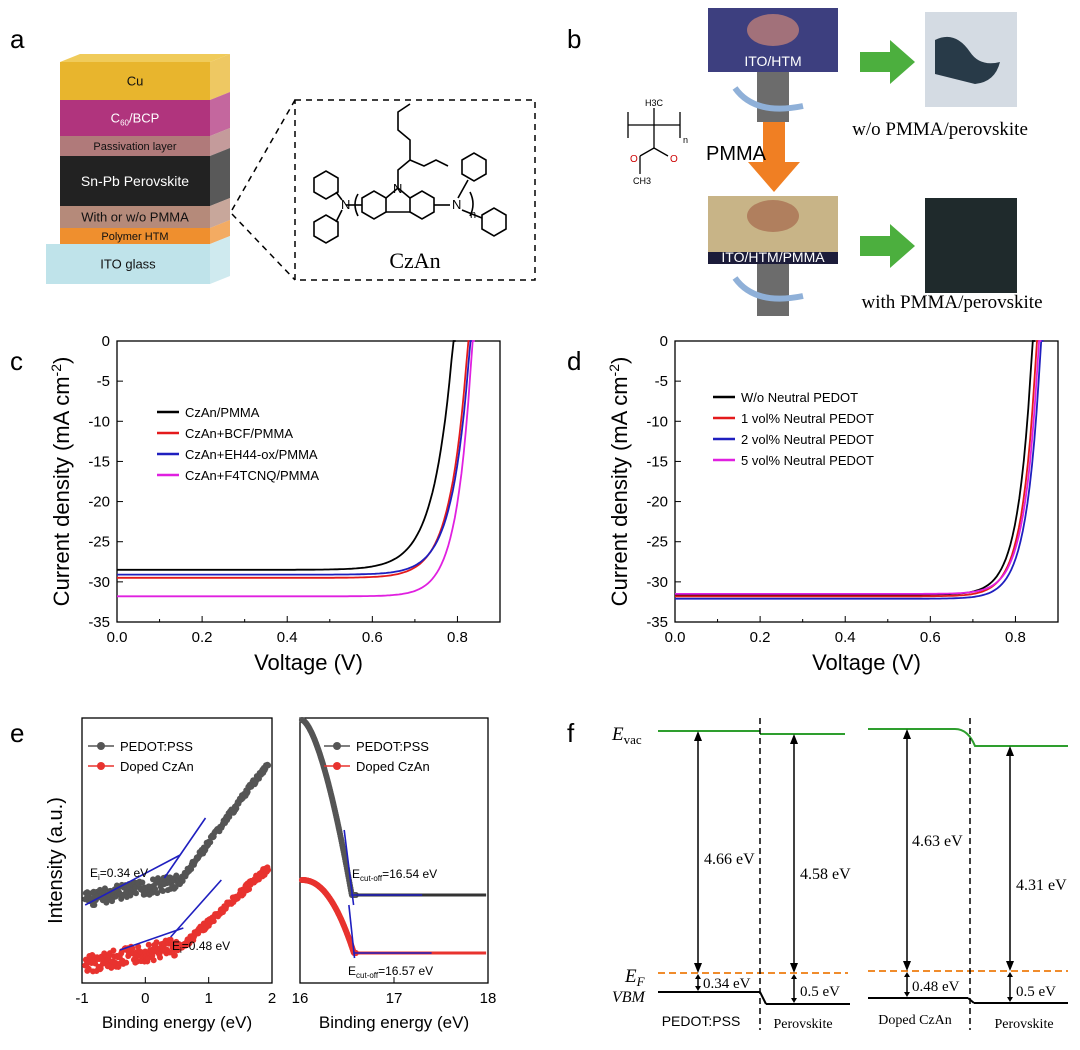 This screenshot has width=1080, height=1050. What do you see at coordinates (773, 97) in the screenshot?
I see `spindle-top` at bounding box center [773, 97].